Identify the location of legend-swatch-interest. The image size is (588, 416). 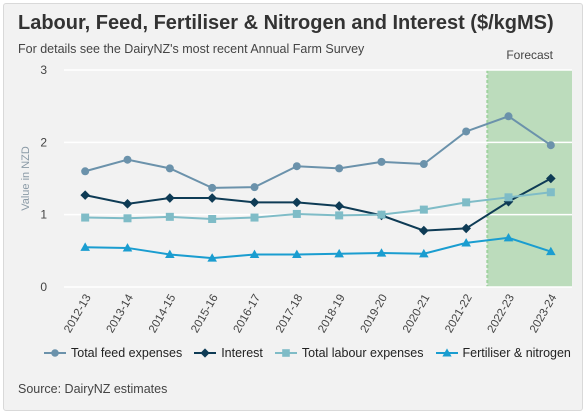
(205, 353).